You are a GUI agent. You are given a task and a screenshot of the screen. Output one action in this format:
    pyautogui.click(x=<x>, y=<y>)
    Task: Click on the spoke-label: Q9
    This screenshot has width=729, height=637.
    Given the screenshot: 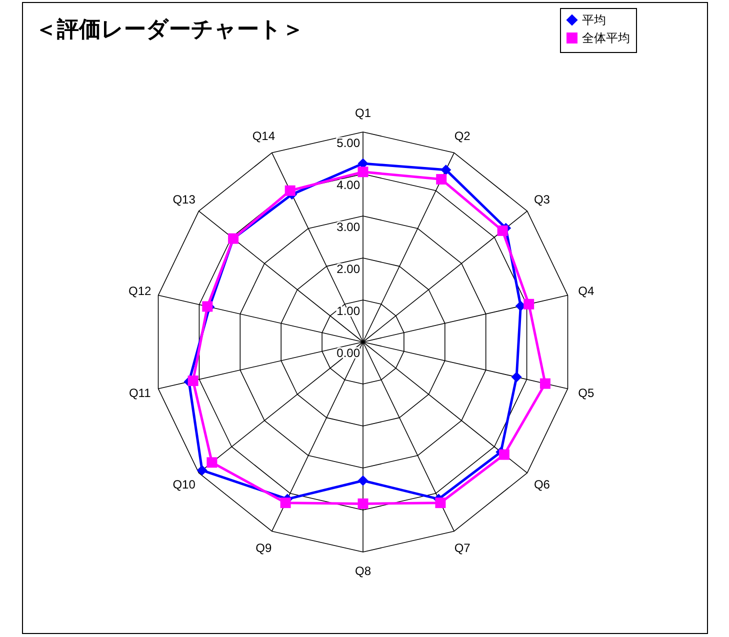 What is the action you would take?
    pyautogui.click(x=264, y=548)
    